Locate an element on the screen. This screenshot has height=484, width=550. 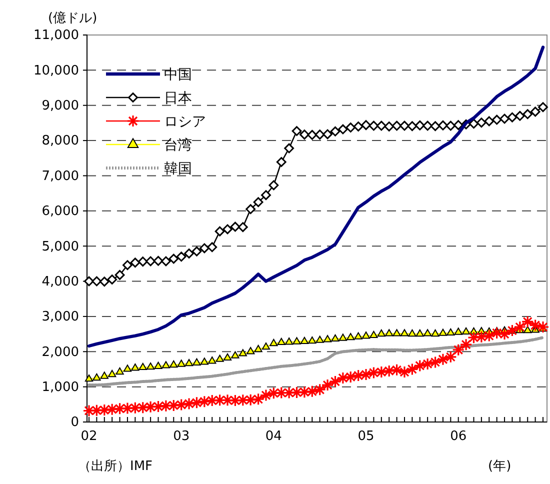
y-tick-label: 10,000 is located at coordinates (56, 70).